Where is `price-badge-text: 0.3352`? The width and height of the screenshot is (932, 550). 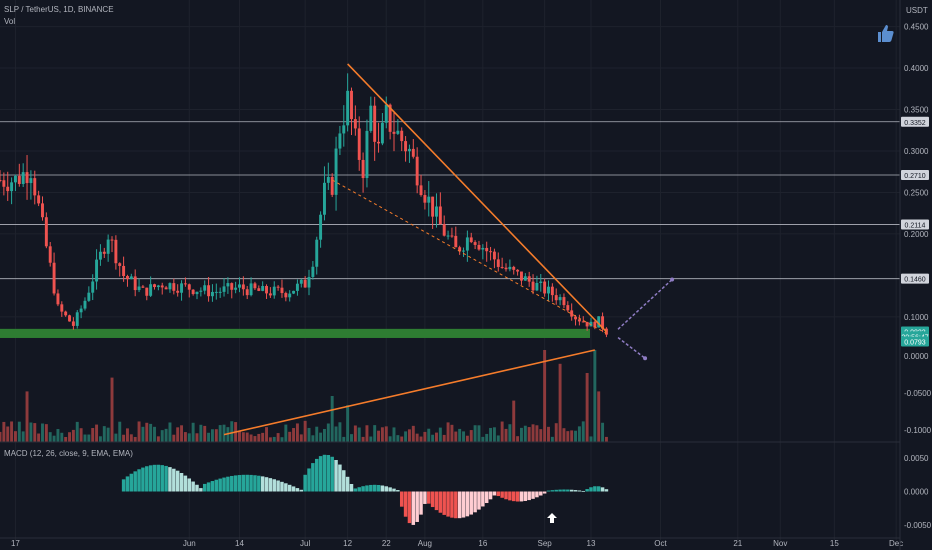 price-badge-text: 0.3352 is located at coordinates (915, 123).